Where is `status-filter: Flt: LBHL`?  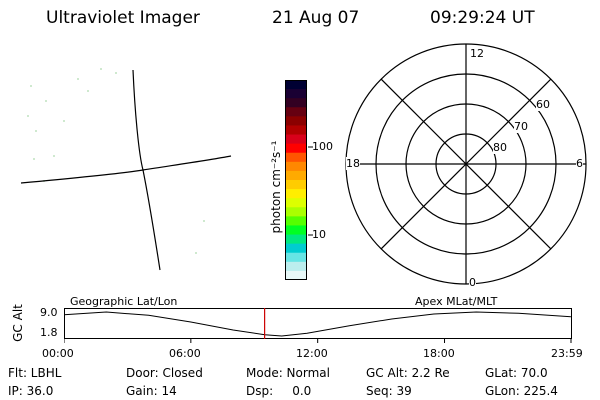 status-filter: Flt: LBHL is located at coordinates (35, 373).